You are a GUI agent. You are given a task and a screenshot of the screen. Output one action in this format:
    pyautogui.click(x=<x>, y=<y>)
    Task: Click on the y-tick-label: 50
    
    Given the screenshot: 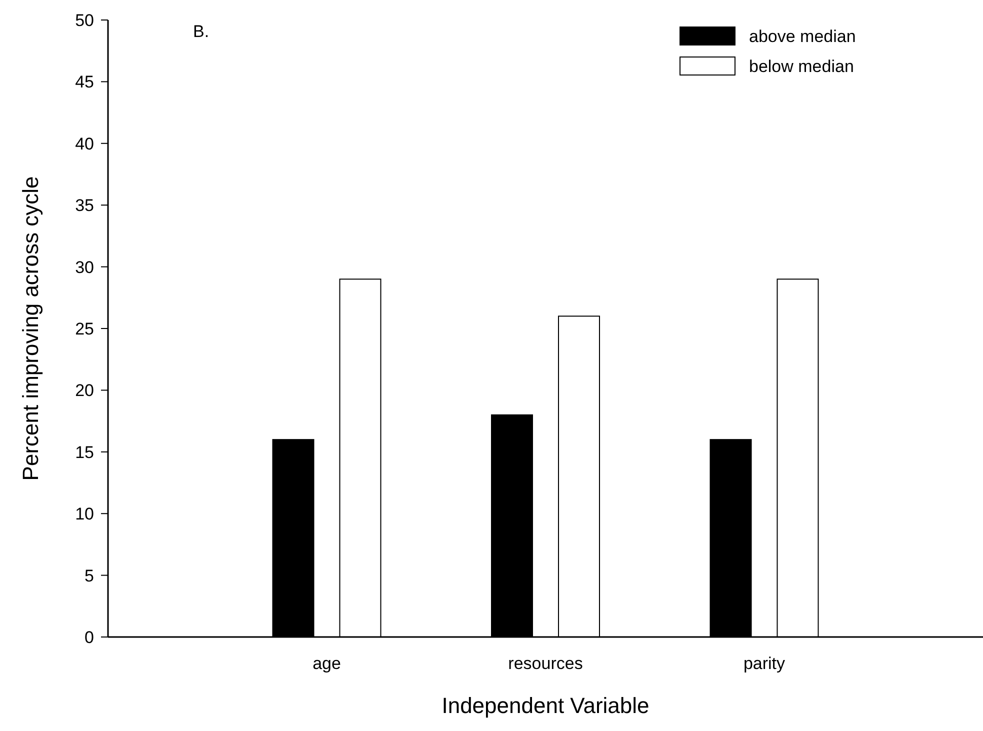 What is the action you would take?
    pyautogui.click(x=84, y=20)
    